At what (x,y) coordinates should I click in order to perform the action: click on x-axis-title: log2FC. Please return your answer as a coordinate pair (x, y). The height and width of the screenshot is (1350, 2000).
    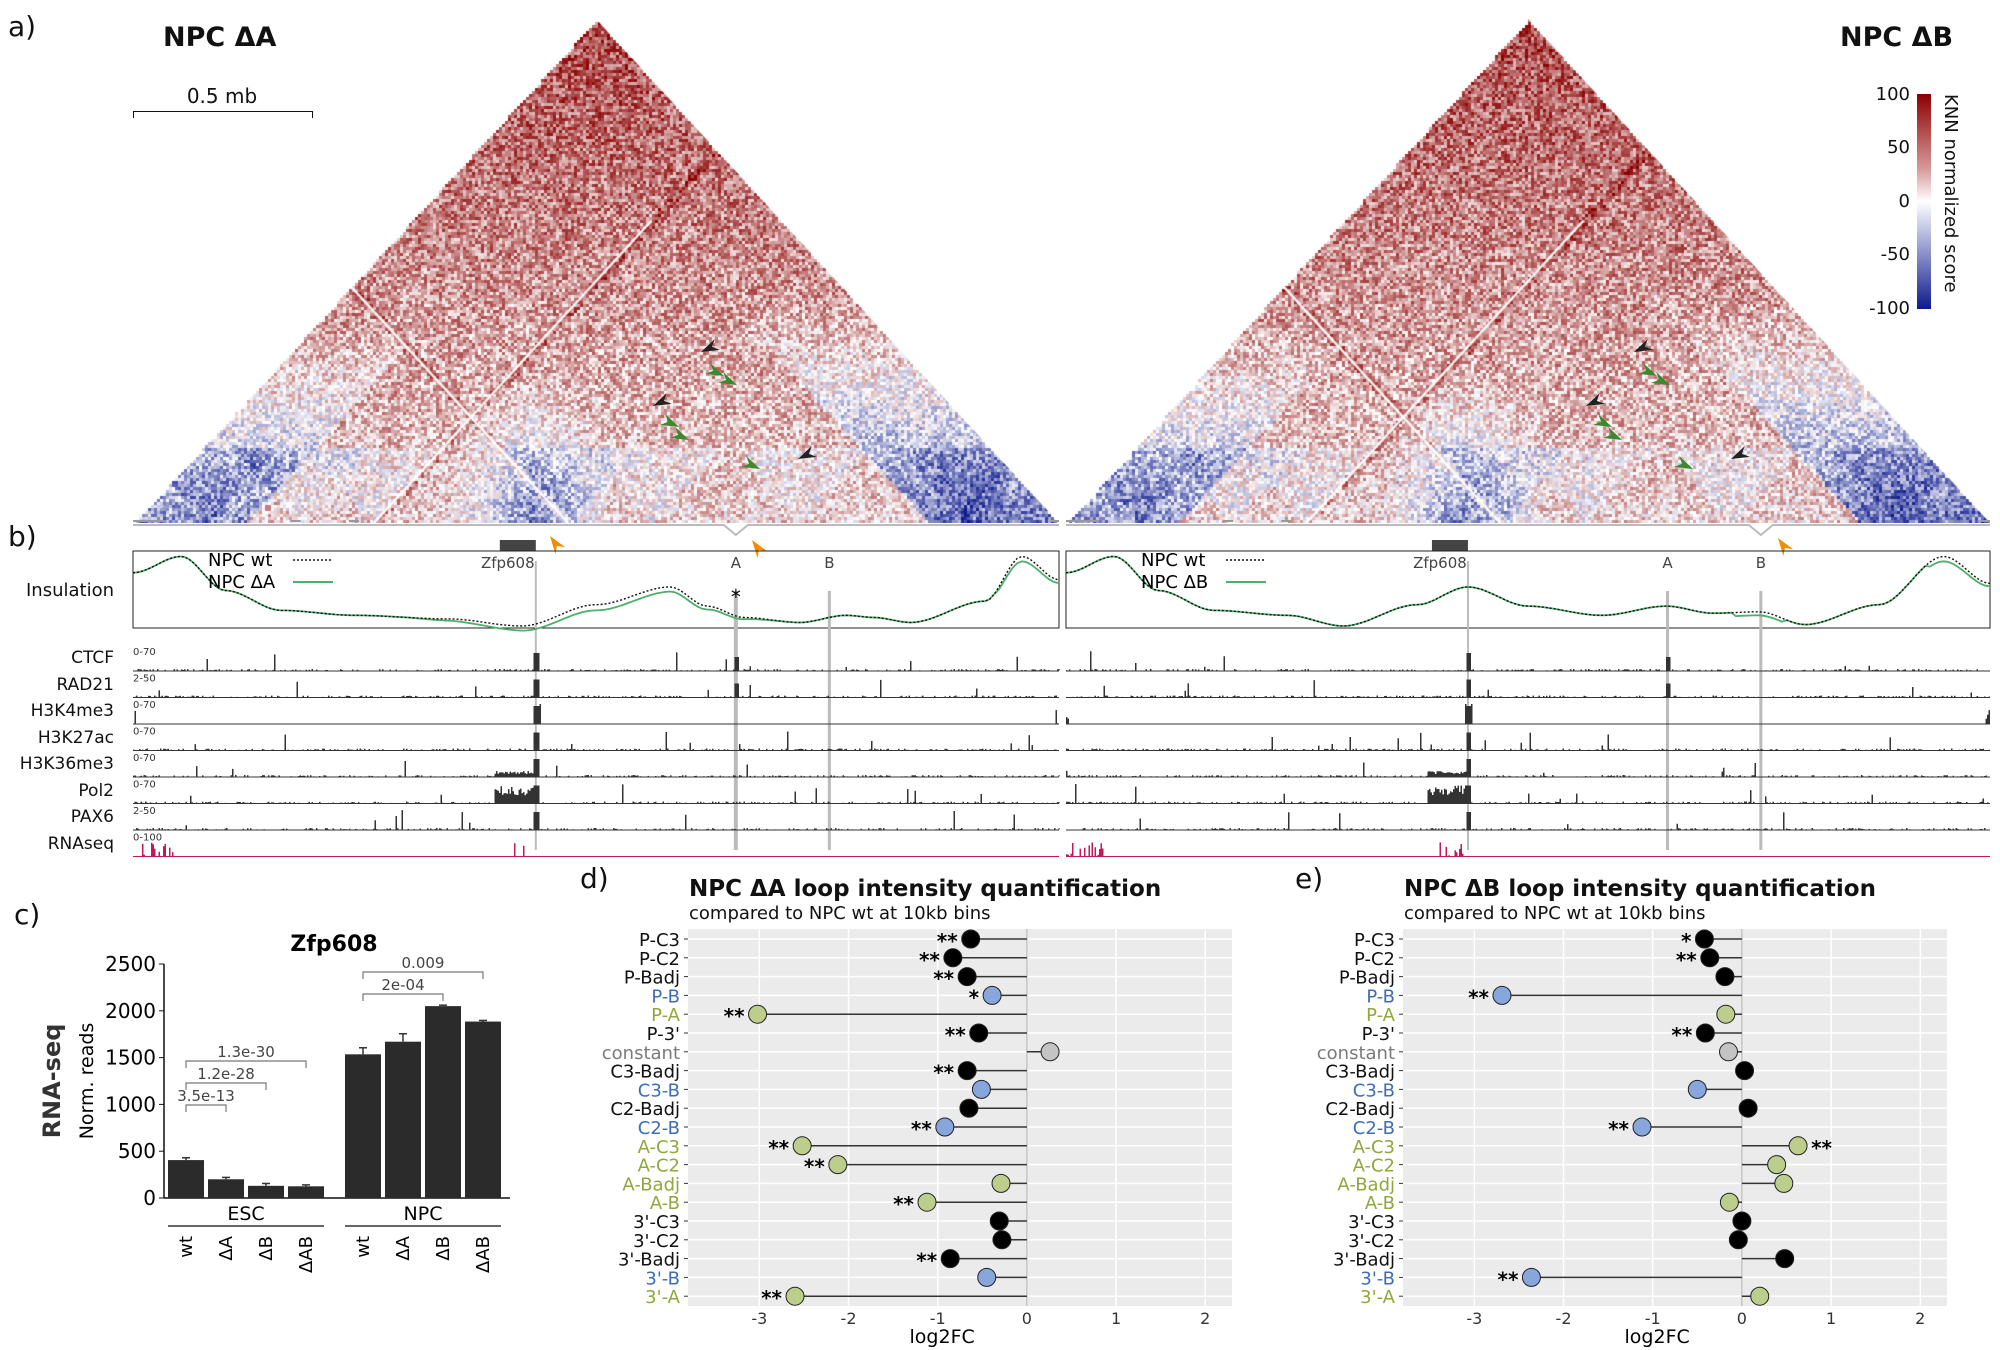
    Looking at the image, I should click on (1657, 1337).